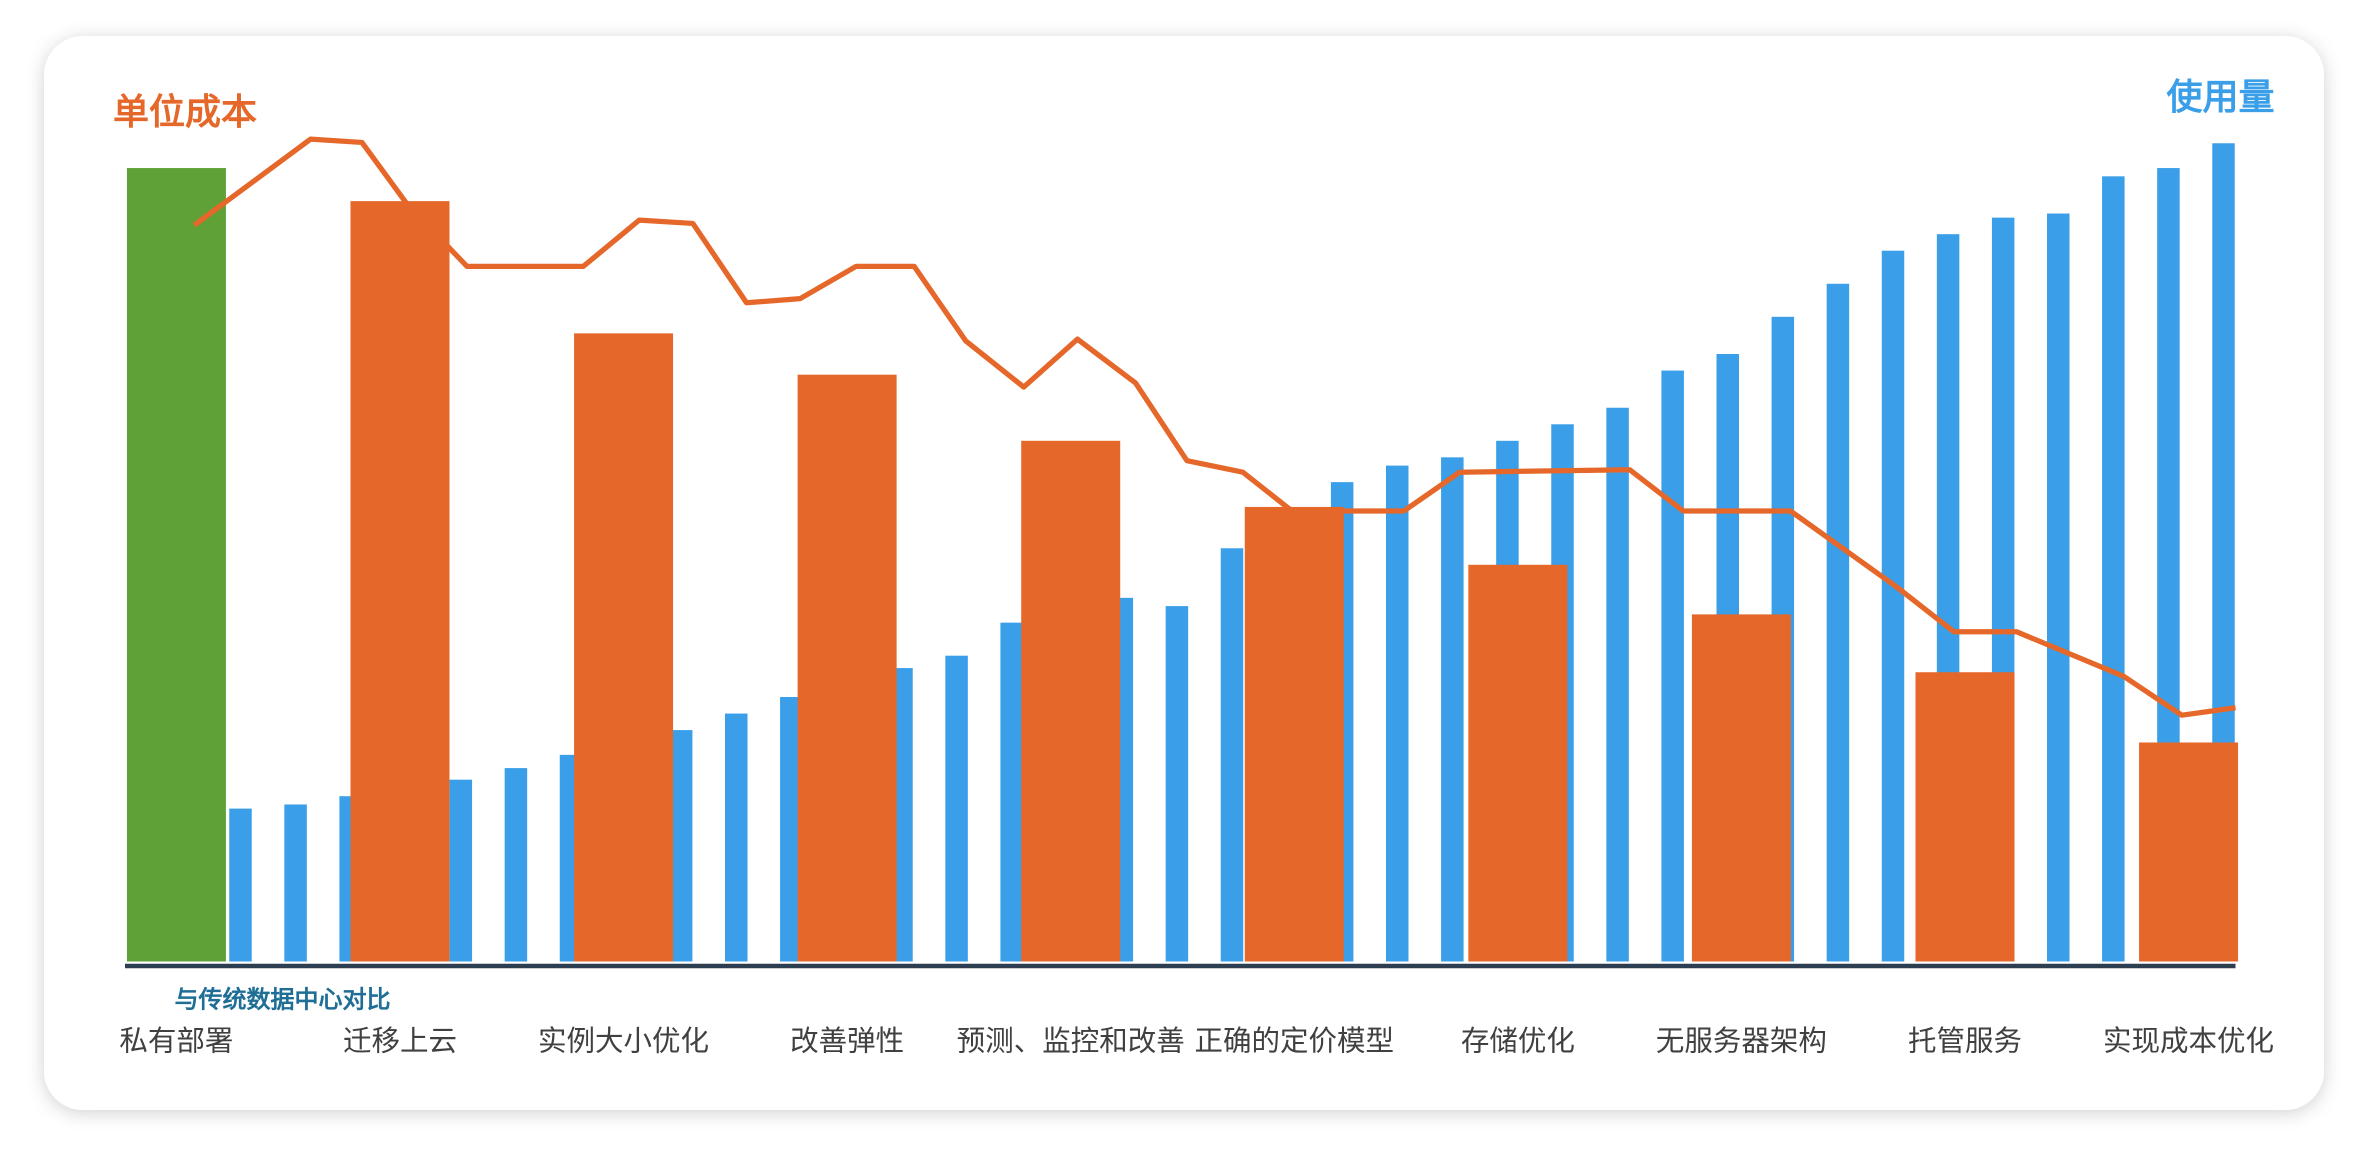 The width and height of the screenshot is (2368, 1152). I want to click on x-tick-label: 迁移上云, so click(400, 1041).